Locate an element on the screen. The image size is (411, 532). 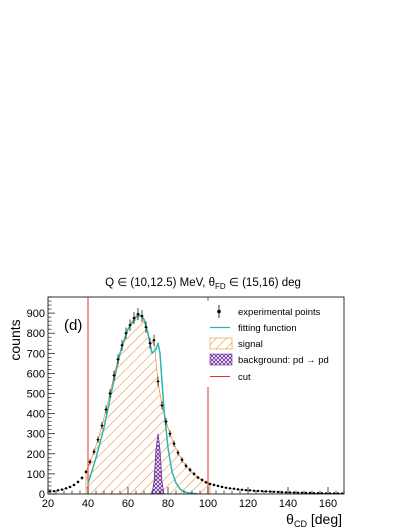
fit-curve is located at coordinates (143, 404).